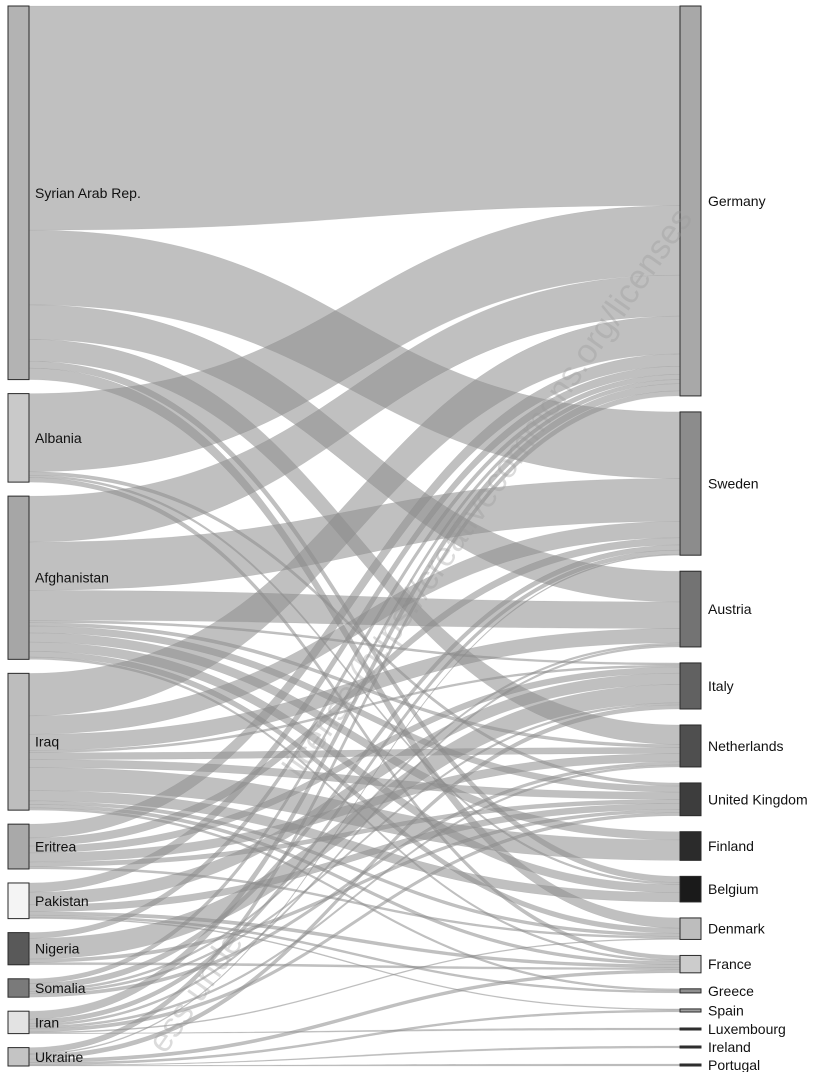  I want to click on source-node-eritrea, so click(18, 846).